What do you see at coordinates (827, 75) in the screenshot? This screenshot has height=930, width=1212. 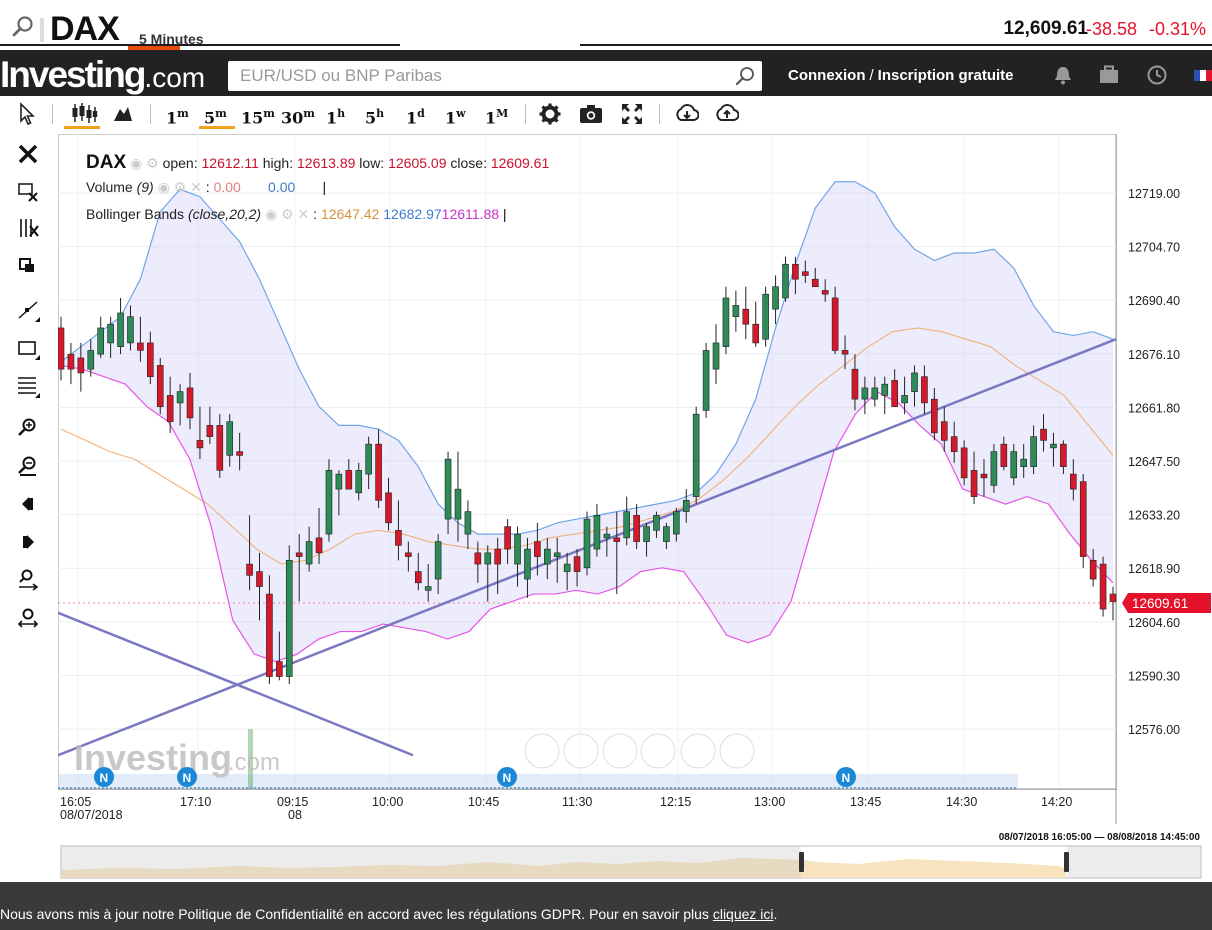 I see `login-link: Connexion` at bounding box center [827, 75].